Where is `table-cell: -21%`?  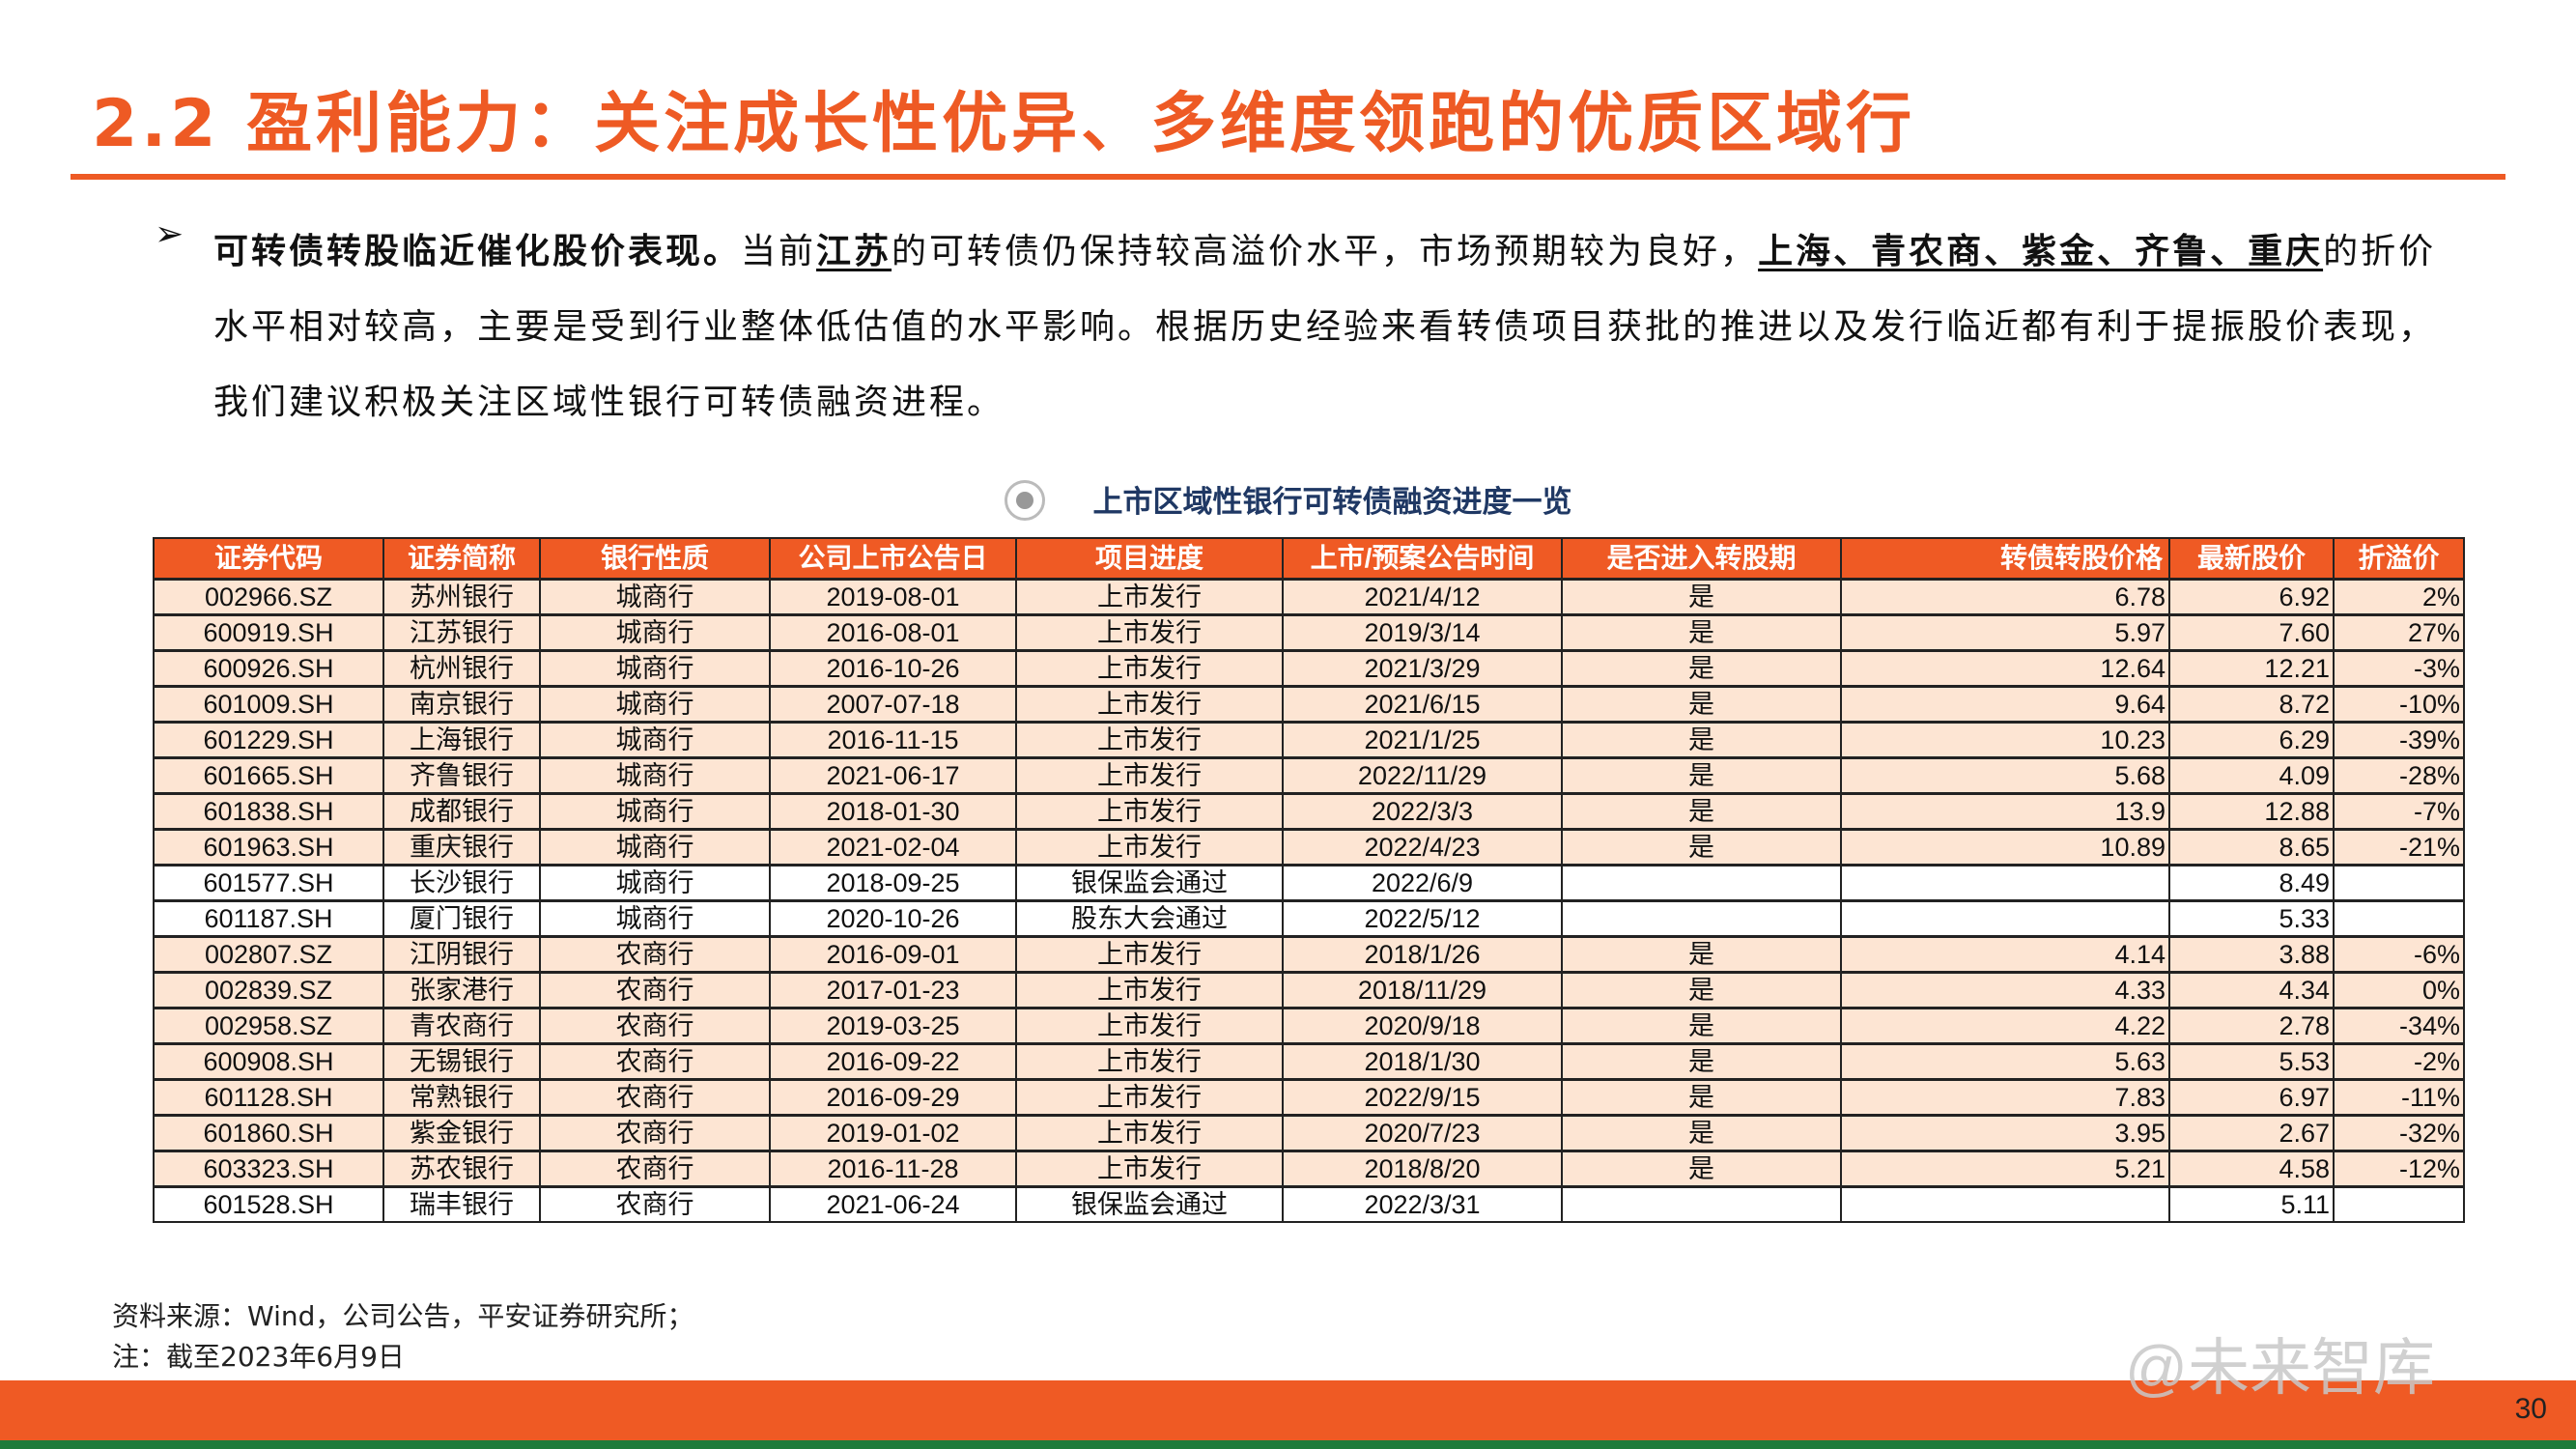 table-cell: -21% is located at coordinates (2399, 846).